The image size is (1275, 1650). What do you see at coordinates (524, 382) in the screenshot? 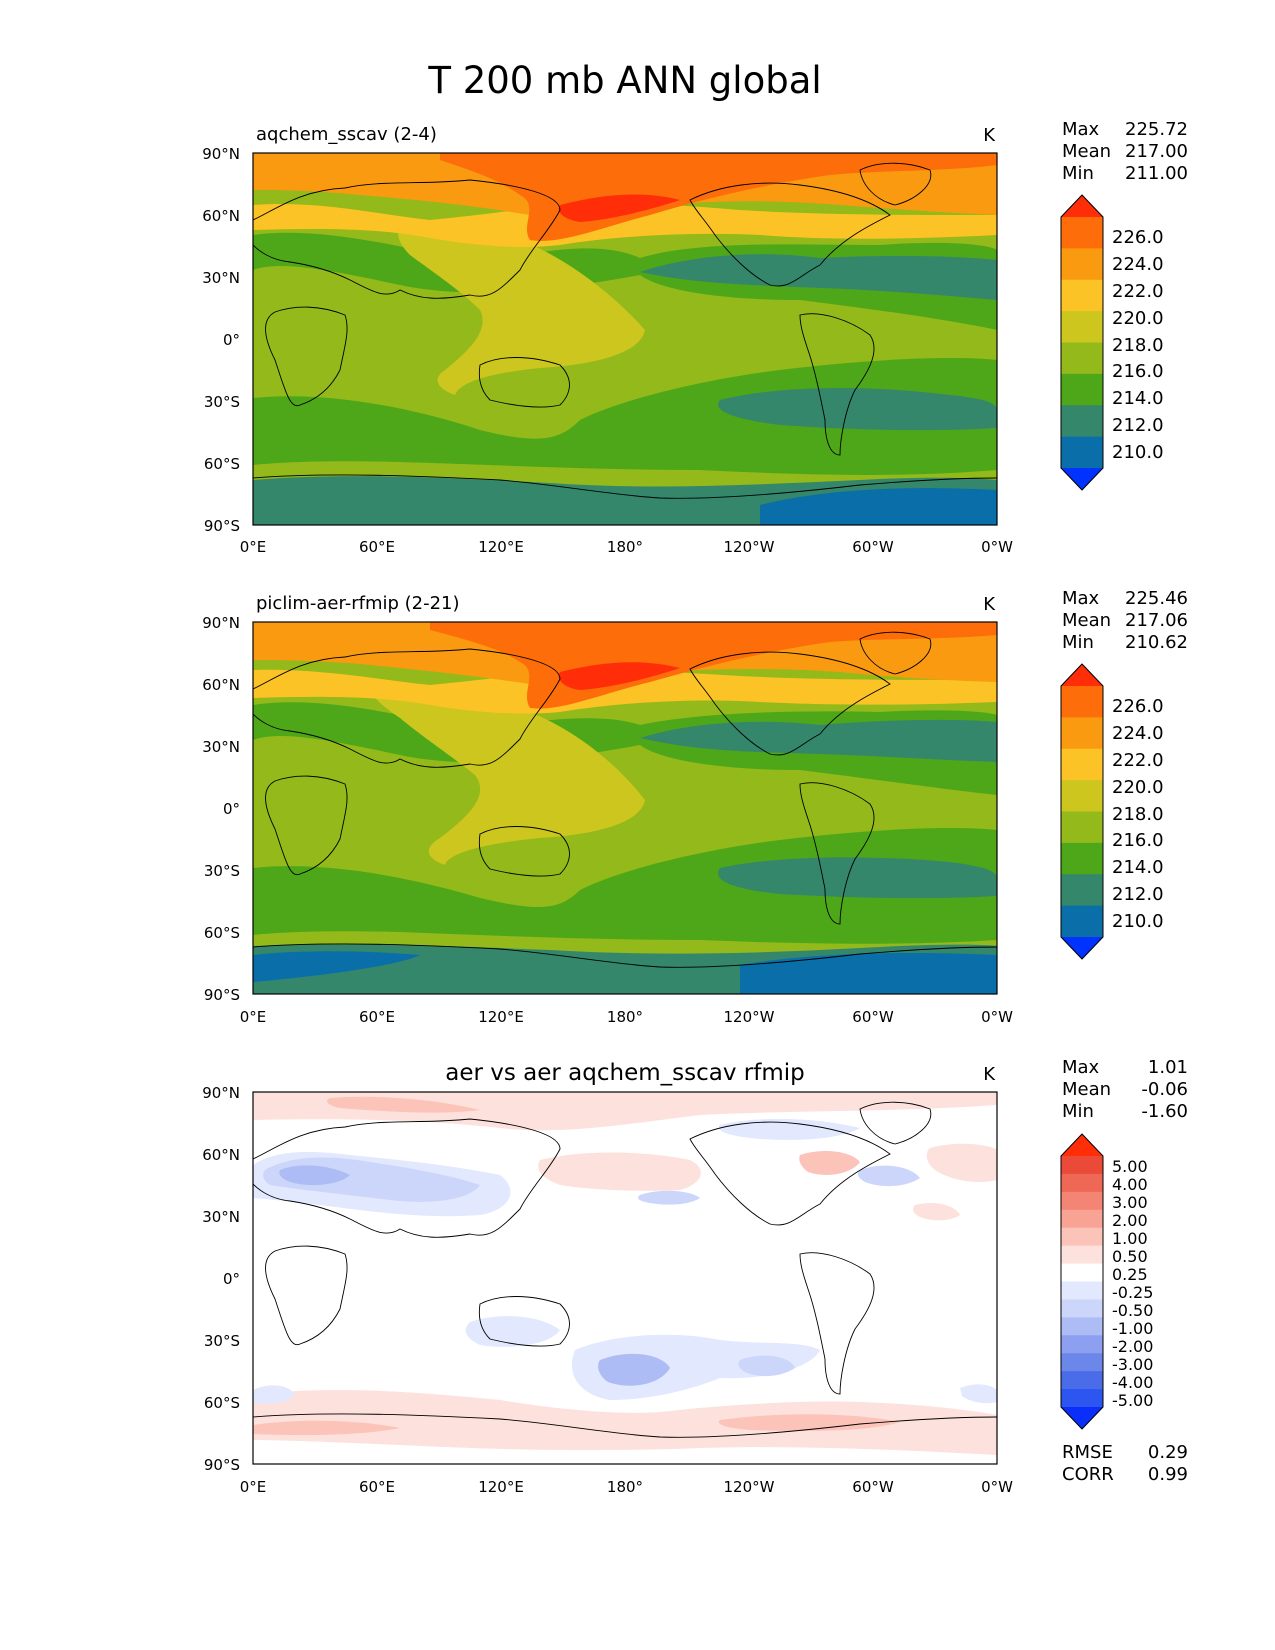
I see `coast-australia` at bounding box center [524, 382].